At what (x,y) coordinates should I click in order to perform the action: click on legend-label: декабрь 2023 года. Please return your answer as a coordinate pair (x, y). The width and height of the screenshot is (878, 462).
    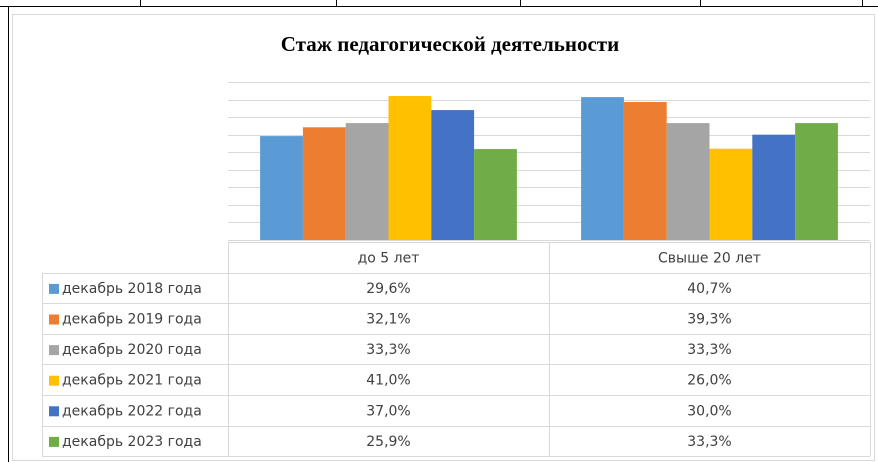
    Looking at the image, I should click on (132, 442).